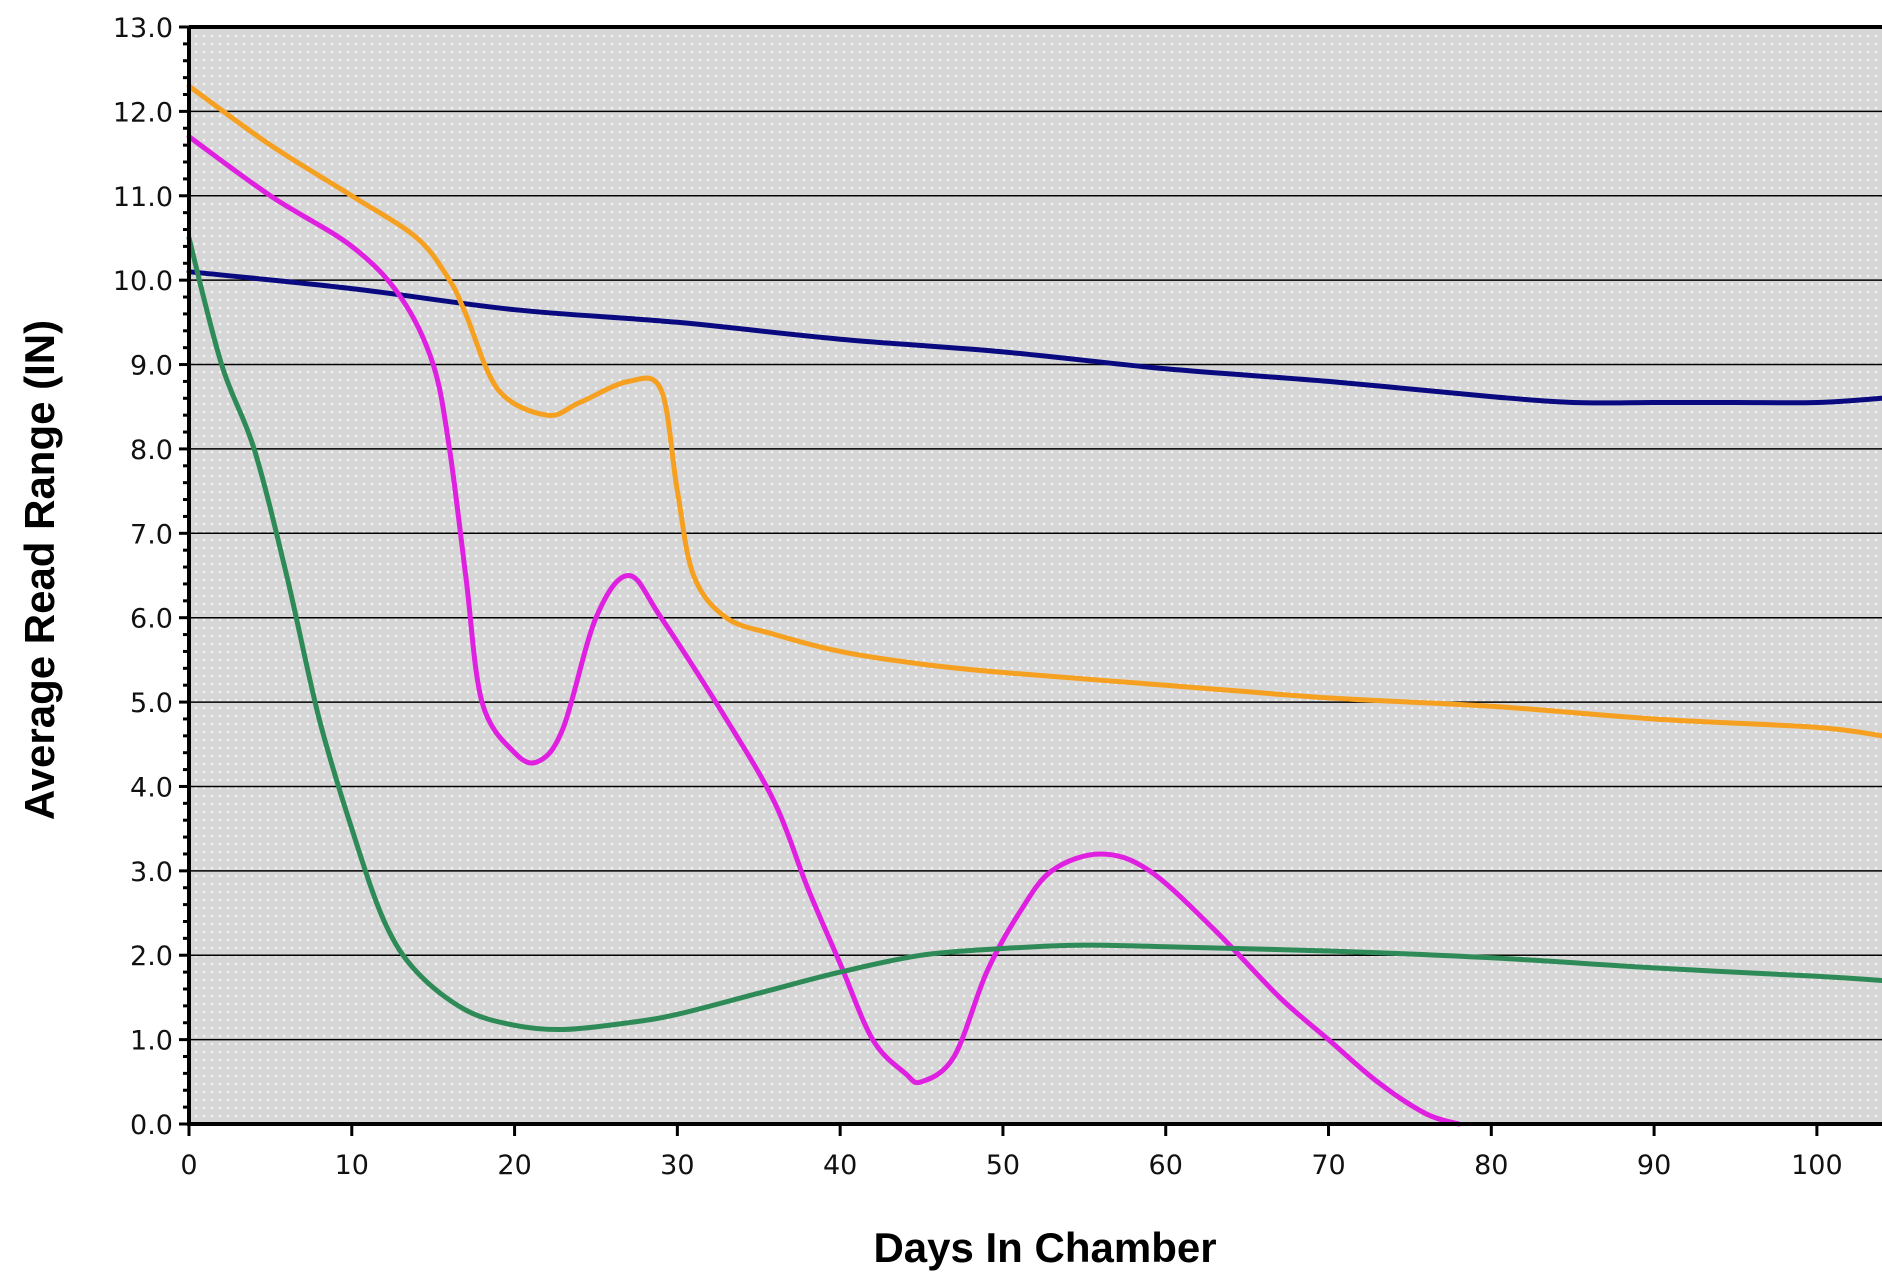  What do you see at coordinates (1044, 1247) in the screenshot?
I see `x-axis-title: Days In Chamber` at bounding box center [1044, 1247].